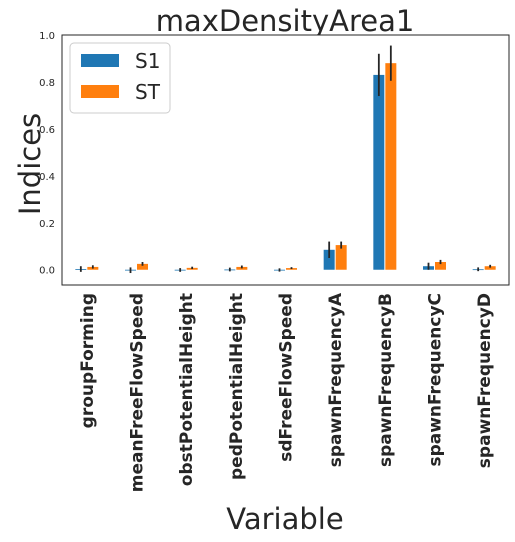 Image resolution: width=515 pixels, height=542 pixels. What do you see at coordinates (47, 130) in the screenshot?
I see `y-tick-label: 0.6` at bounding box center [47, 130].